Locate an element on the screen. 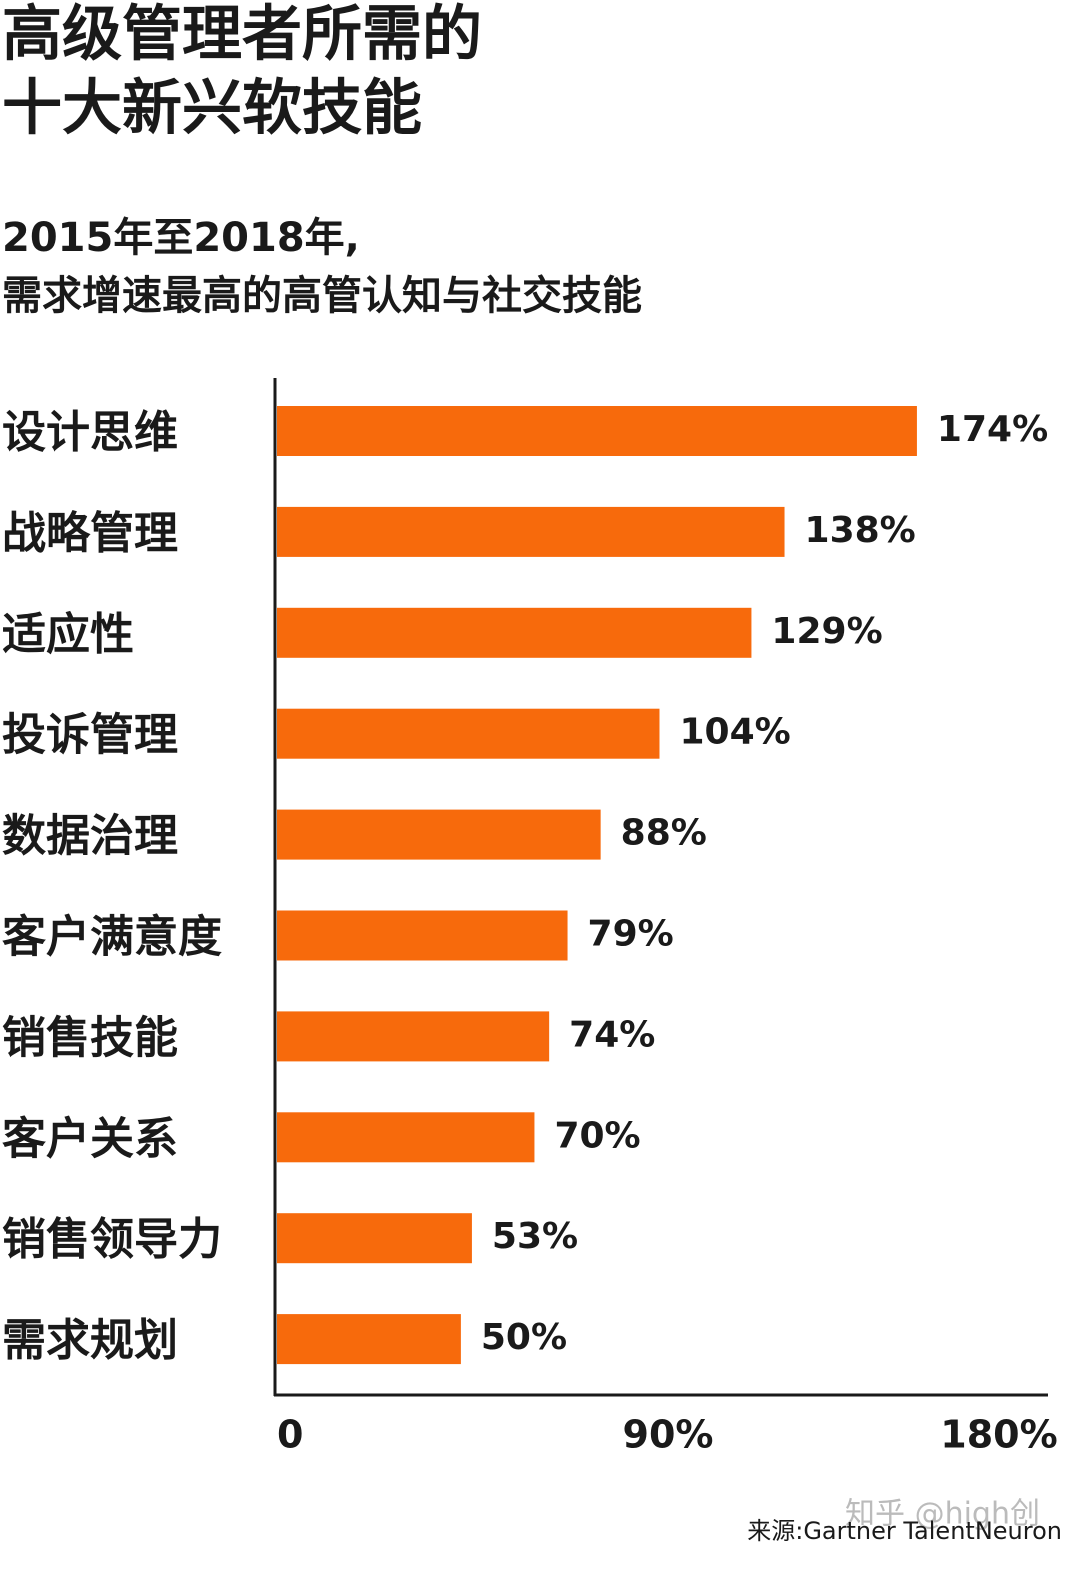  y-tick-label: 数据治理 is located at coordinates (90, 836).